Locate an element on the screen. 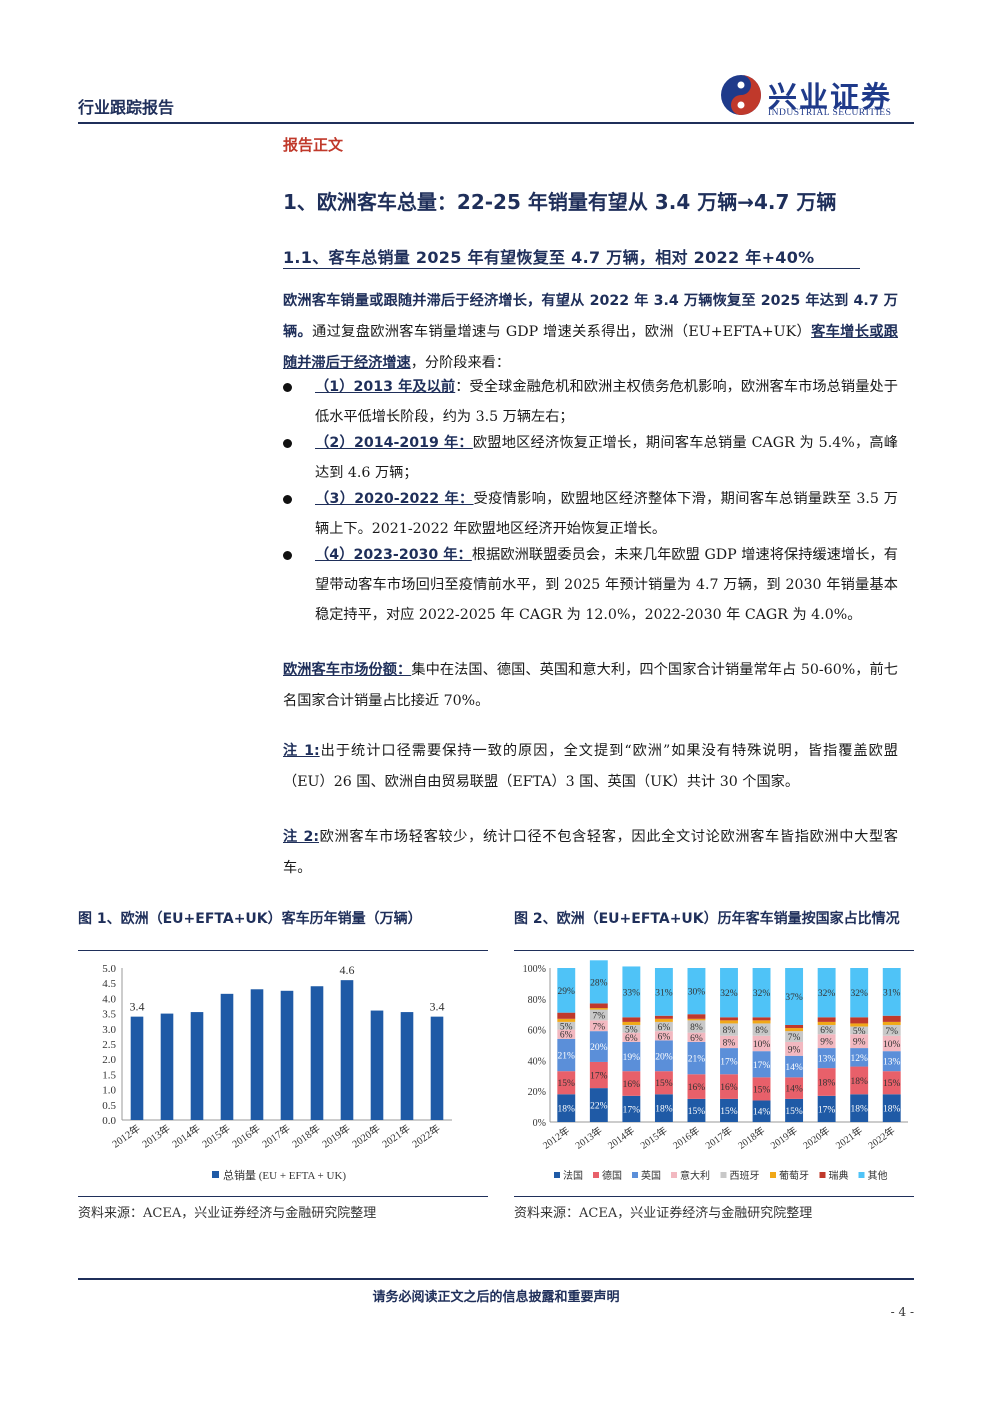  segment-data-label: 18% is located at coordinates (664, 1110).